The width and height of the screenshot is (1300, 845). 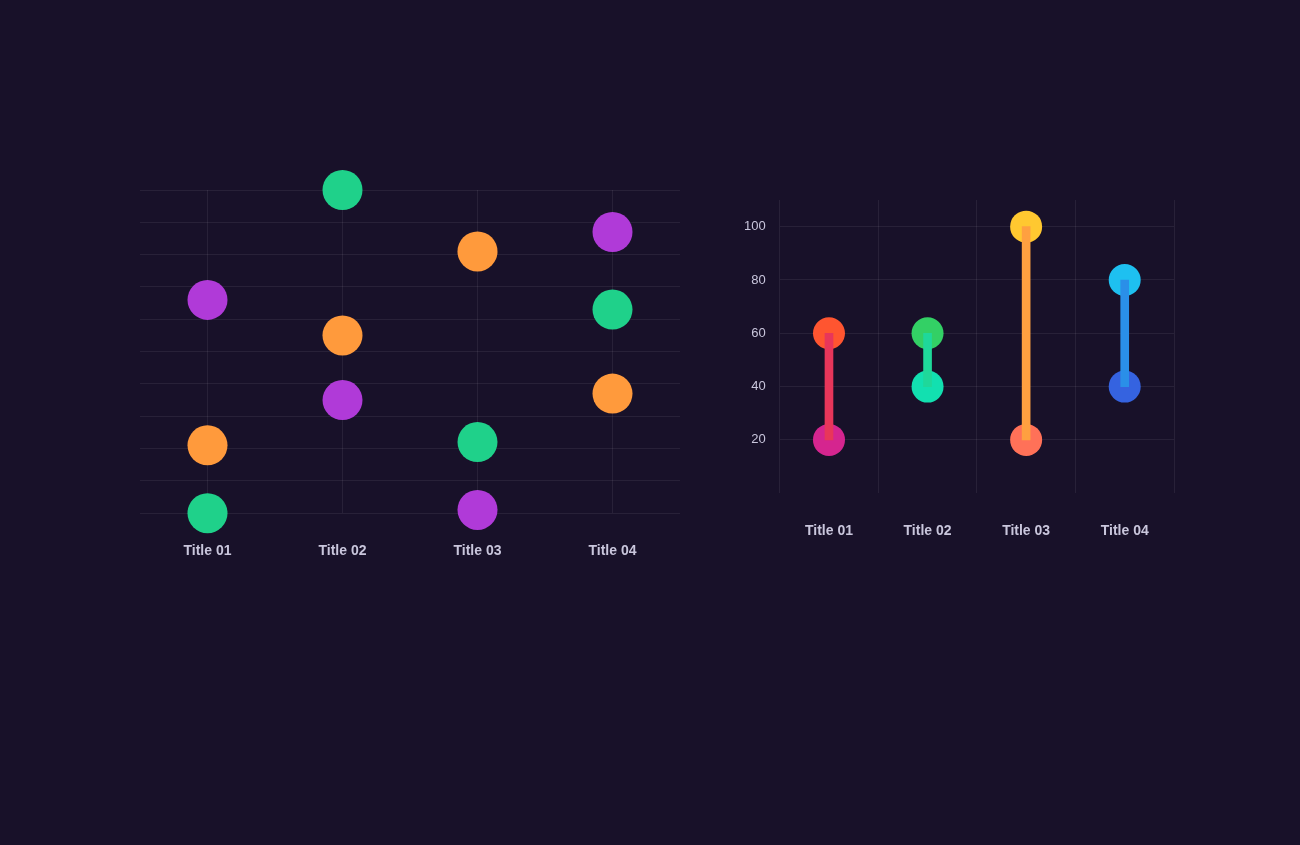 What do you see at coordinates (754, 226) in the screenshot?
I see `y-tick-label: 100` at bounding box center [754, 226].